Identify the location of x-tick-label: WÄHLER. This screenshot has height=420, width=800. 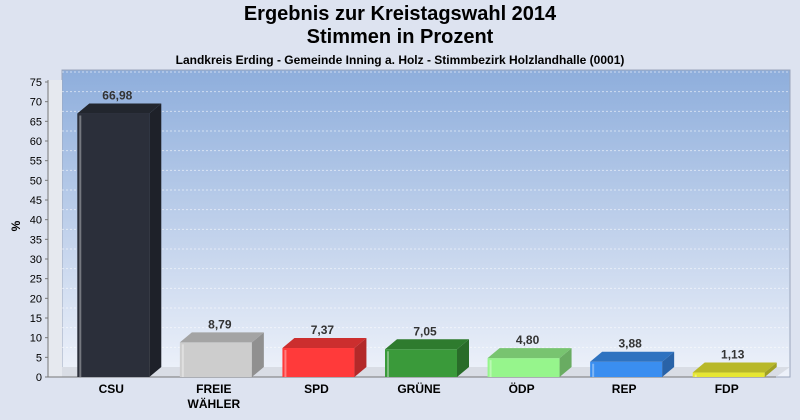
(214, 403).